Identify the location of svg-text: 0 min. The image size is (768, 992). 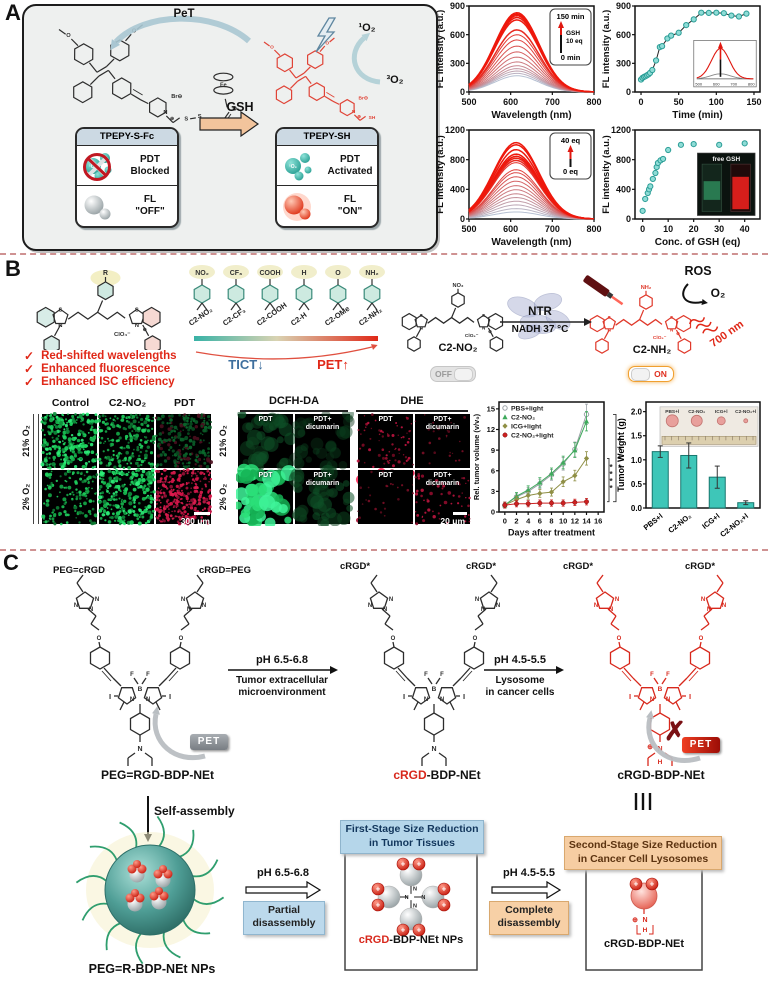
(571, 57).